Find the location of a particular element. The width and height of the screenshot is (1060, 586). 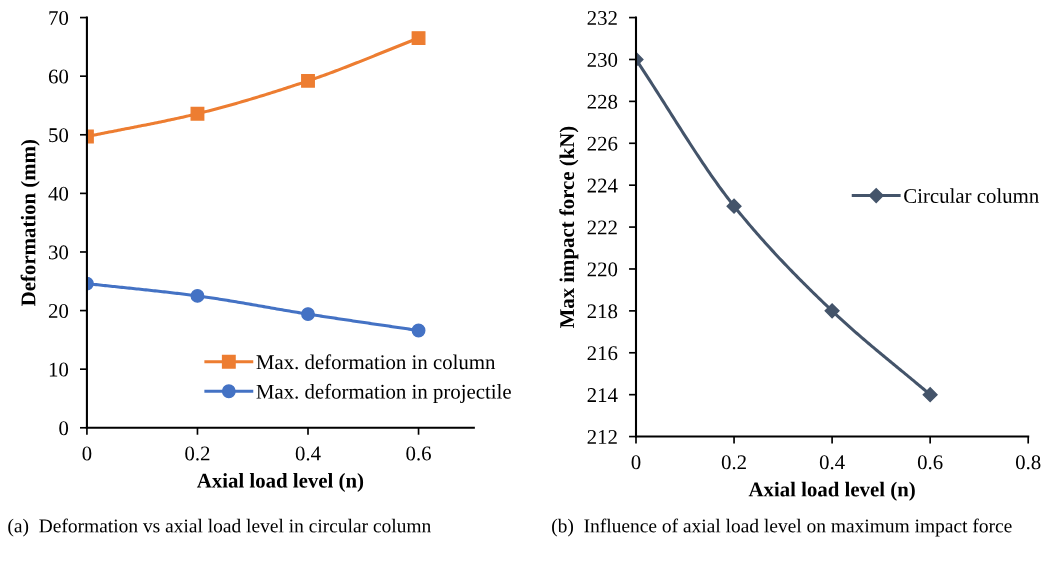

text: (a) Deformation vs axial load level in circular column is located at coordinates (219, 527).